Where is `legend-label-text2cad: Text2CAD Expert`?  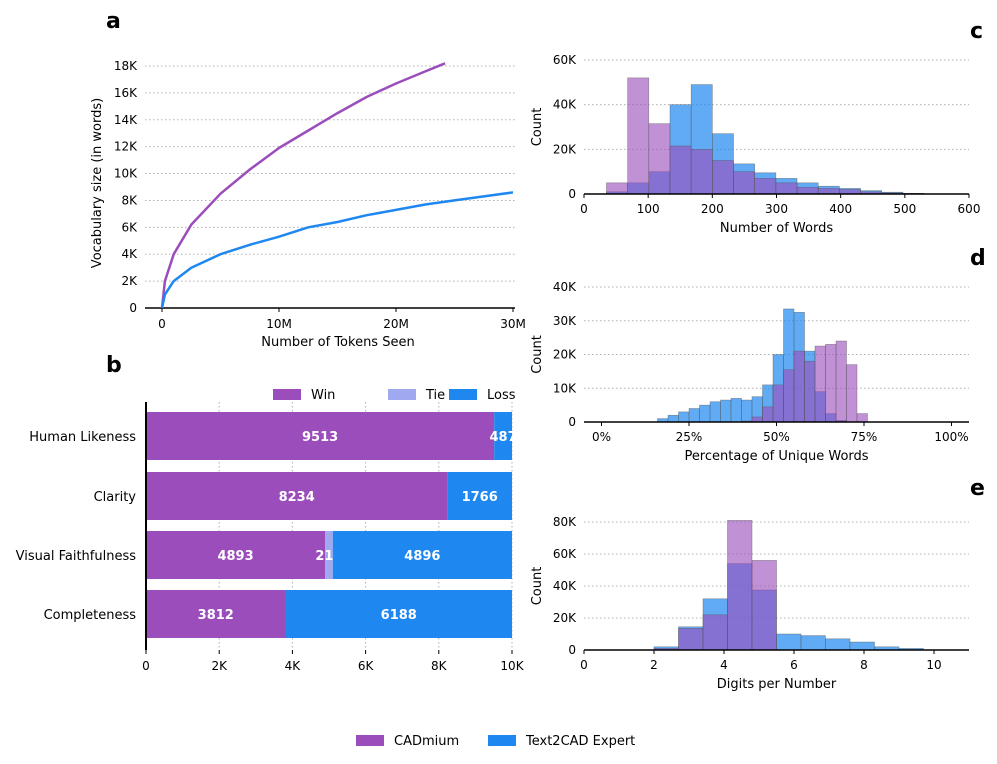
legend-label-text2cad: Text2CAD Expert is located at coordinates (580, 741).